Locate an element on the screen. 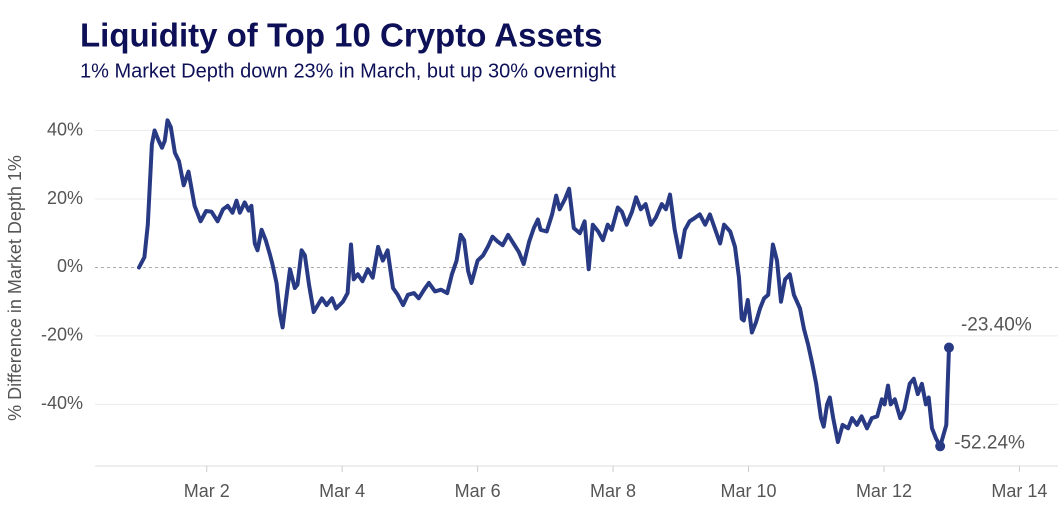 This screenshot has height=523, width=1060. x-tick-label: Mar 14 is located at coordinates (1019, 491).